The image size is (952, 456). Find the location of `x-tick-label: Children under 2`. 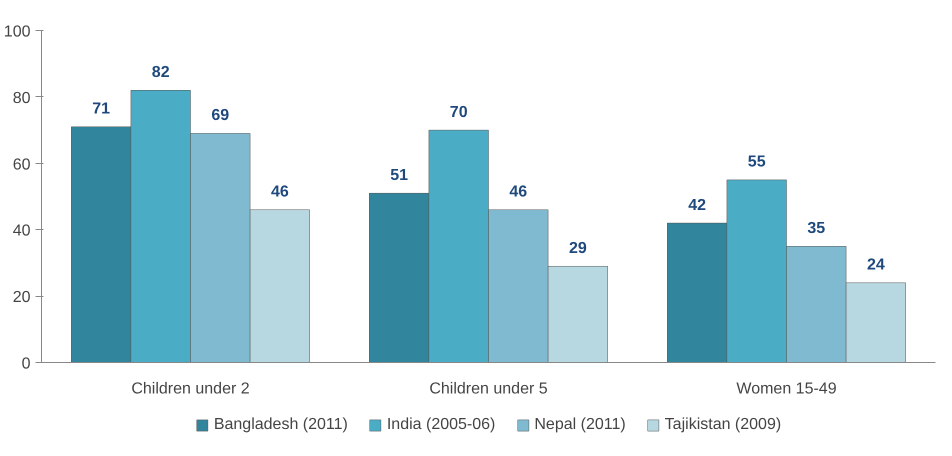

x-tick-label: Children under 2 is located at coordinates (190, 389).